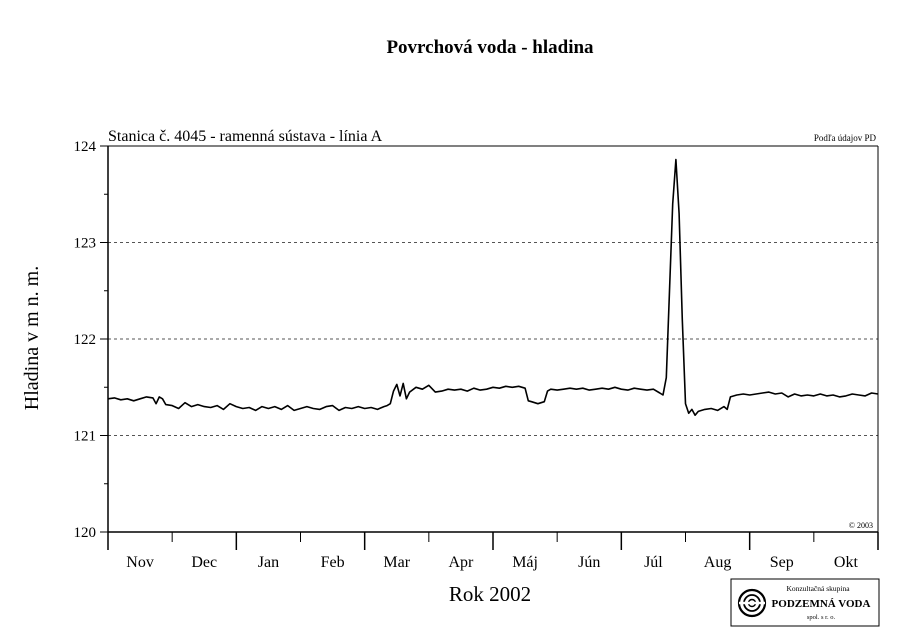 The width and height of the screenshot is (900, 642). What do you see at coordinates (845, 138) in the screenshot?
I see `source-note: Podľa údajov PD` at bounding box center [845, 138].